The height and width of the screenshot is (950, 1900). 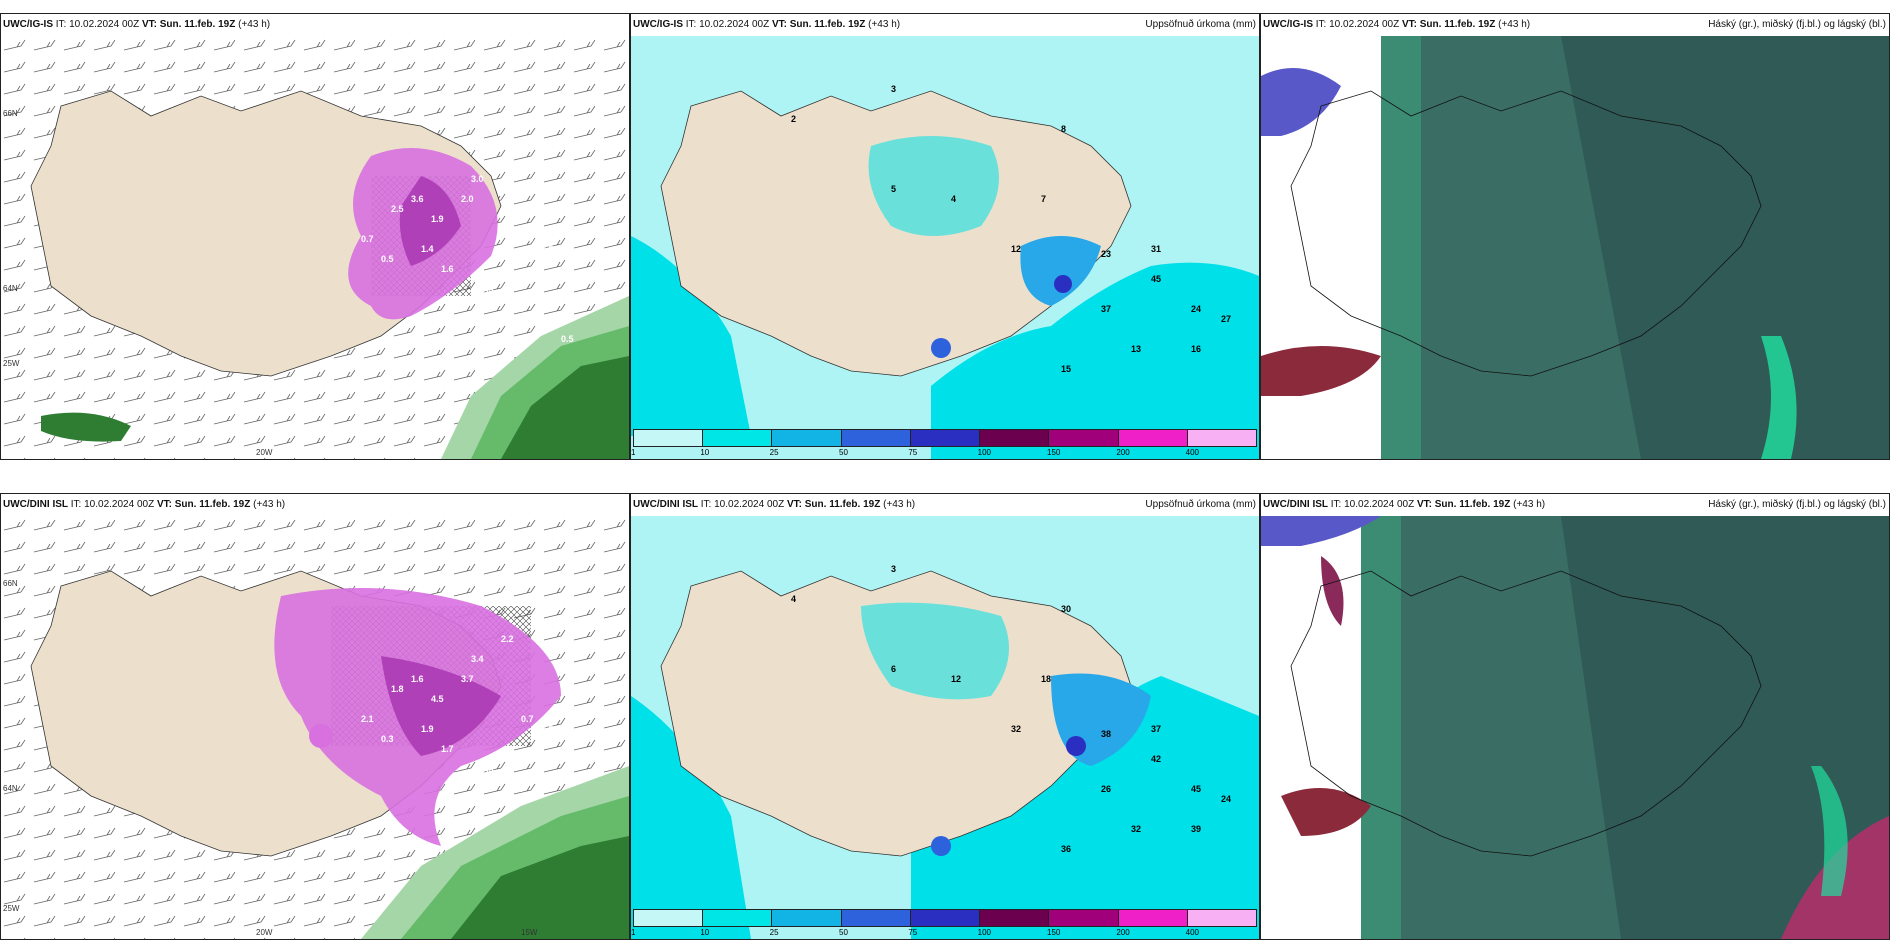 What do you see at coordinates (557, 279) in the screenshot?
I see `grid-value-label: 1.3` at bounding box center [557, 279].